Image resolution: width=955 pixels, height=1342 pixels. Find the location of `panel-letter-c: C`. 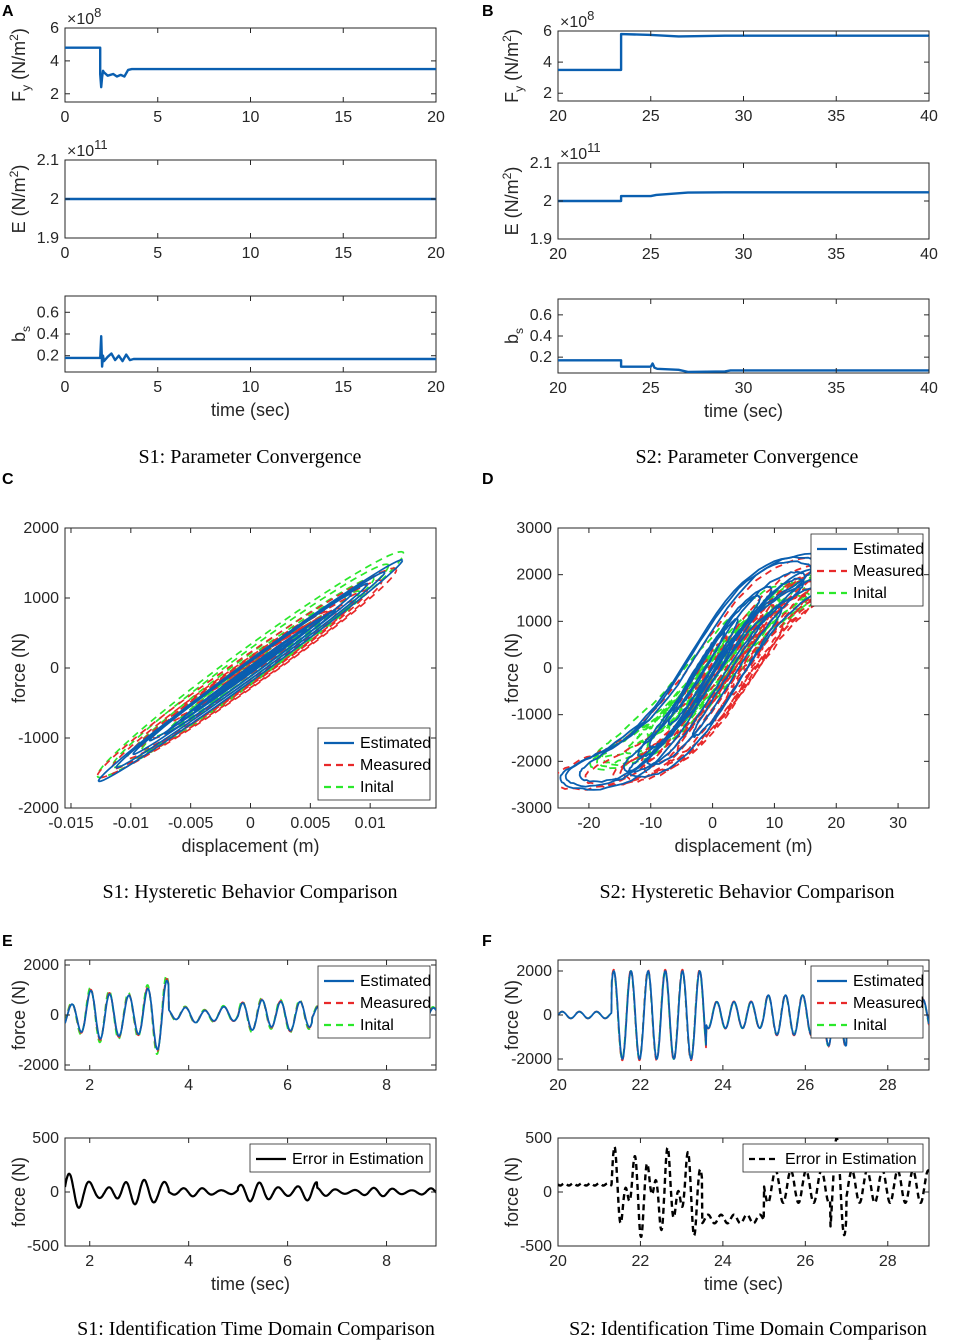

panel-letter-c: C is located at coordinates (8, 479).